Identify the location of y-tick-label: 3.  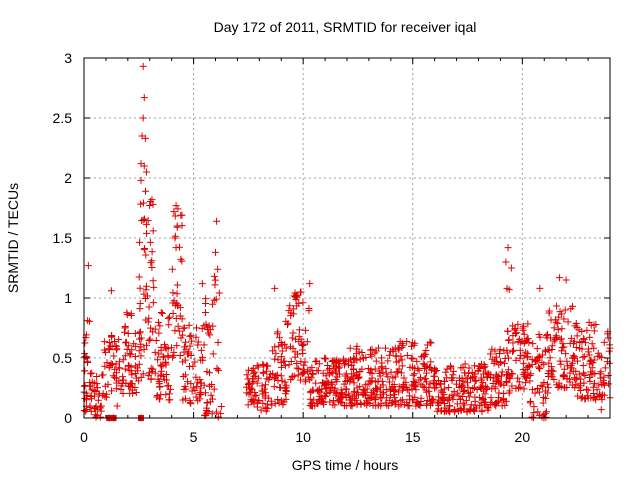
(68, 58).